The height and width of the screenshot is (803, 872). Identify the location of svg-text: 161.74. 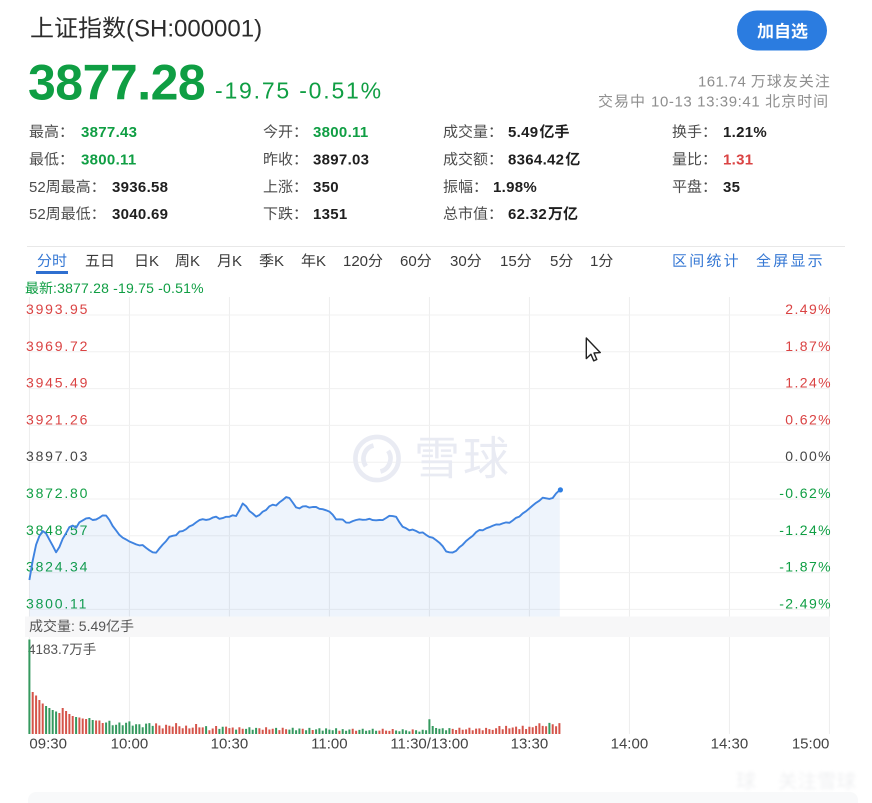
(722, 82).